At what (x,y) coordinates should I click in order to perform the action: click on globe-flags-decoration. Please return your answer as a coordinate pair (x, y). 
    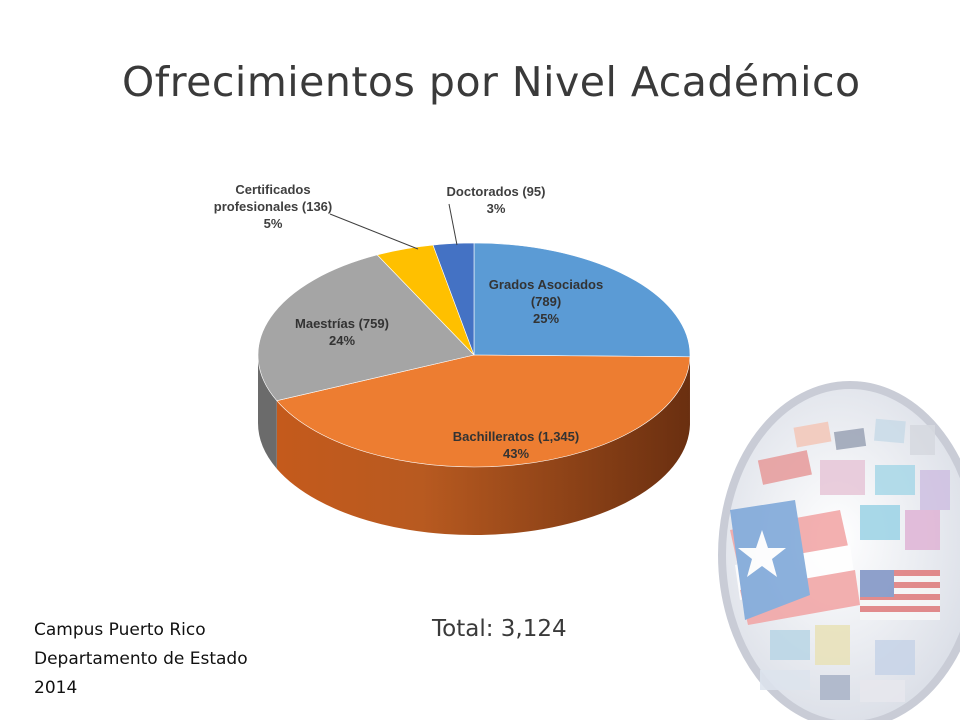
    Looking at the image, I should click on (839, 550).